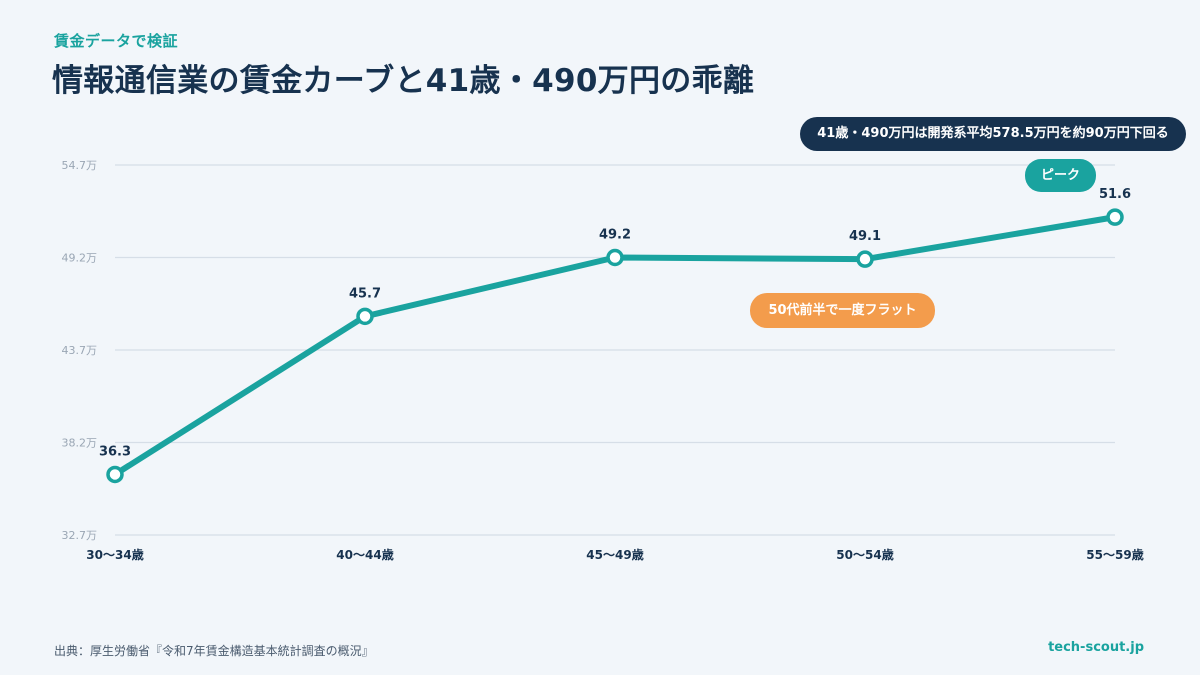 This screenshot has width=1200, height=675. What do you see at coordinates (993, 134) in the screenshot?
I see `note-badge: 41歳・490万円は開発系平均578.5万円を約90万円下回る` at bounding box center [993, 134].